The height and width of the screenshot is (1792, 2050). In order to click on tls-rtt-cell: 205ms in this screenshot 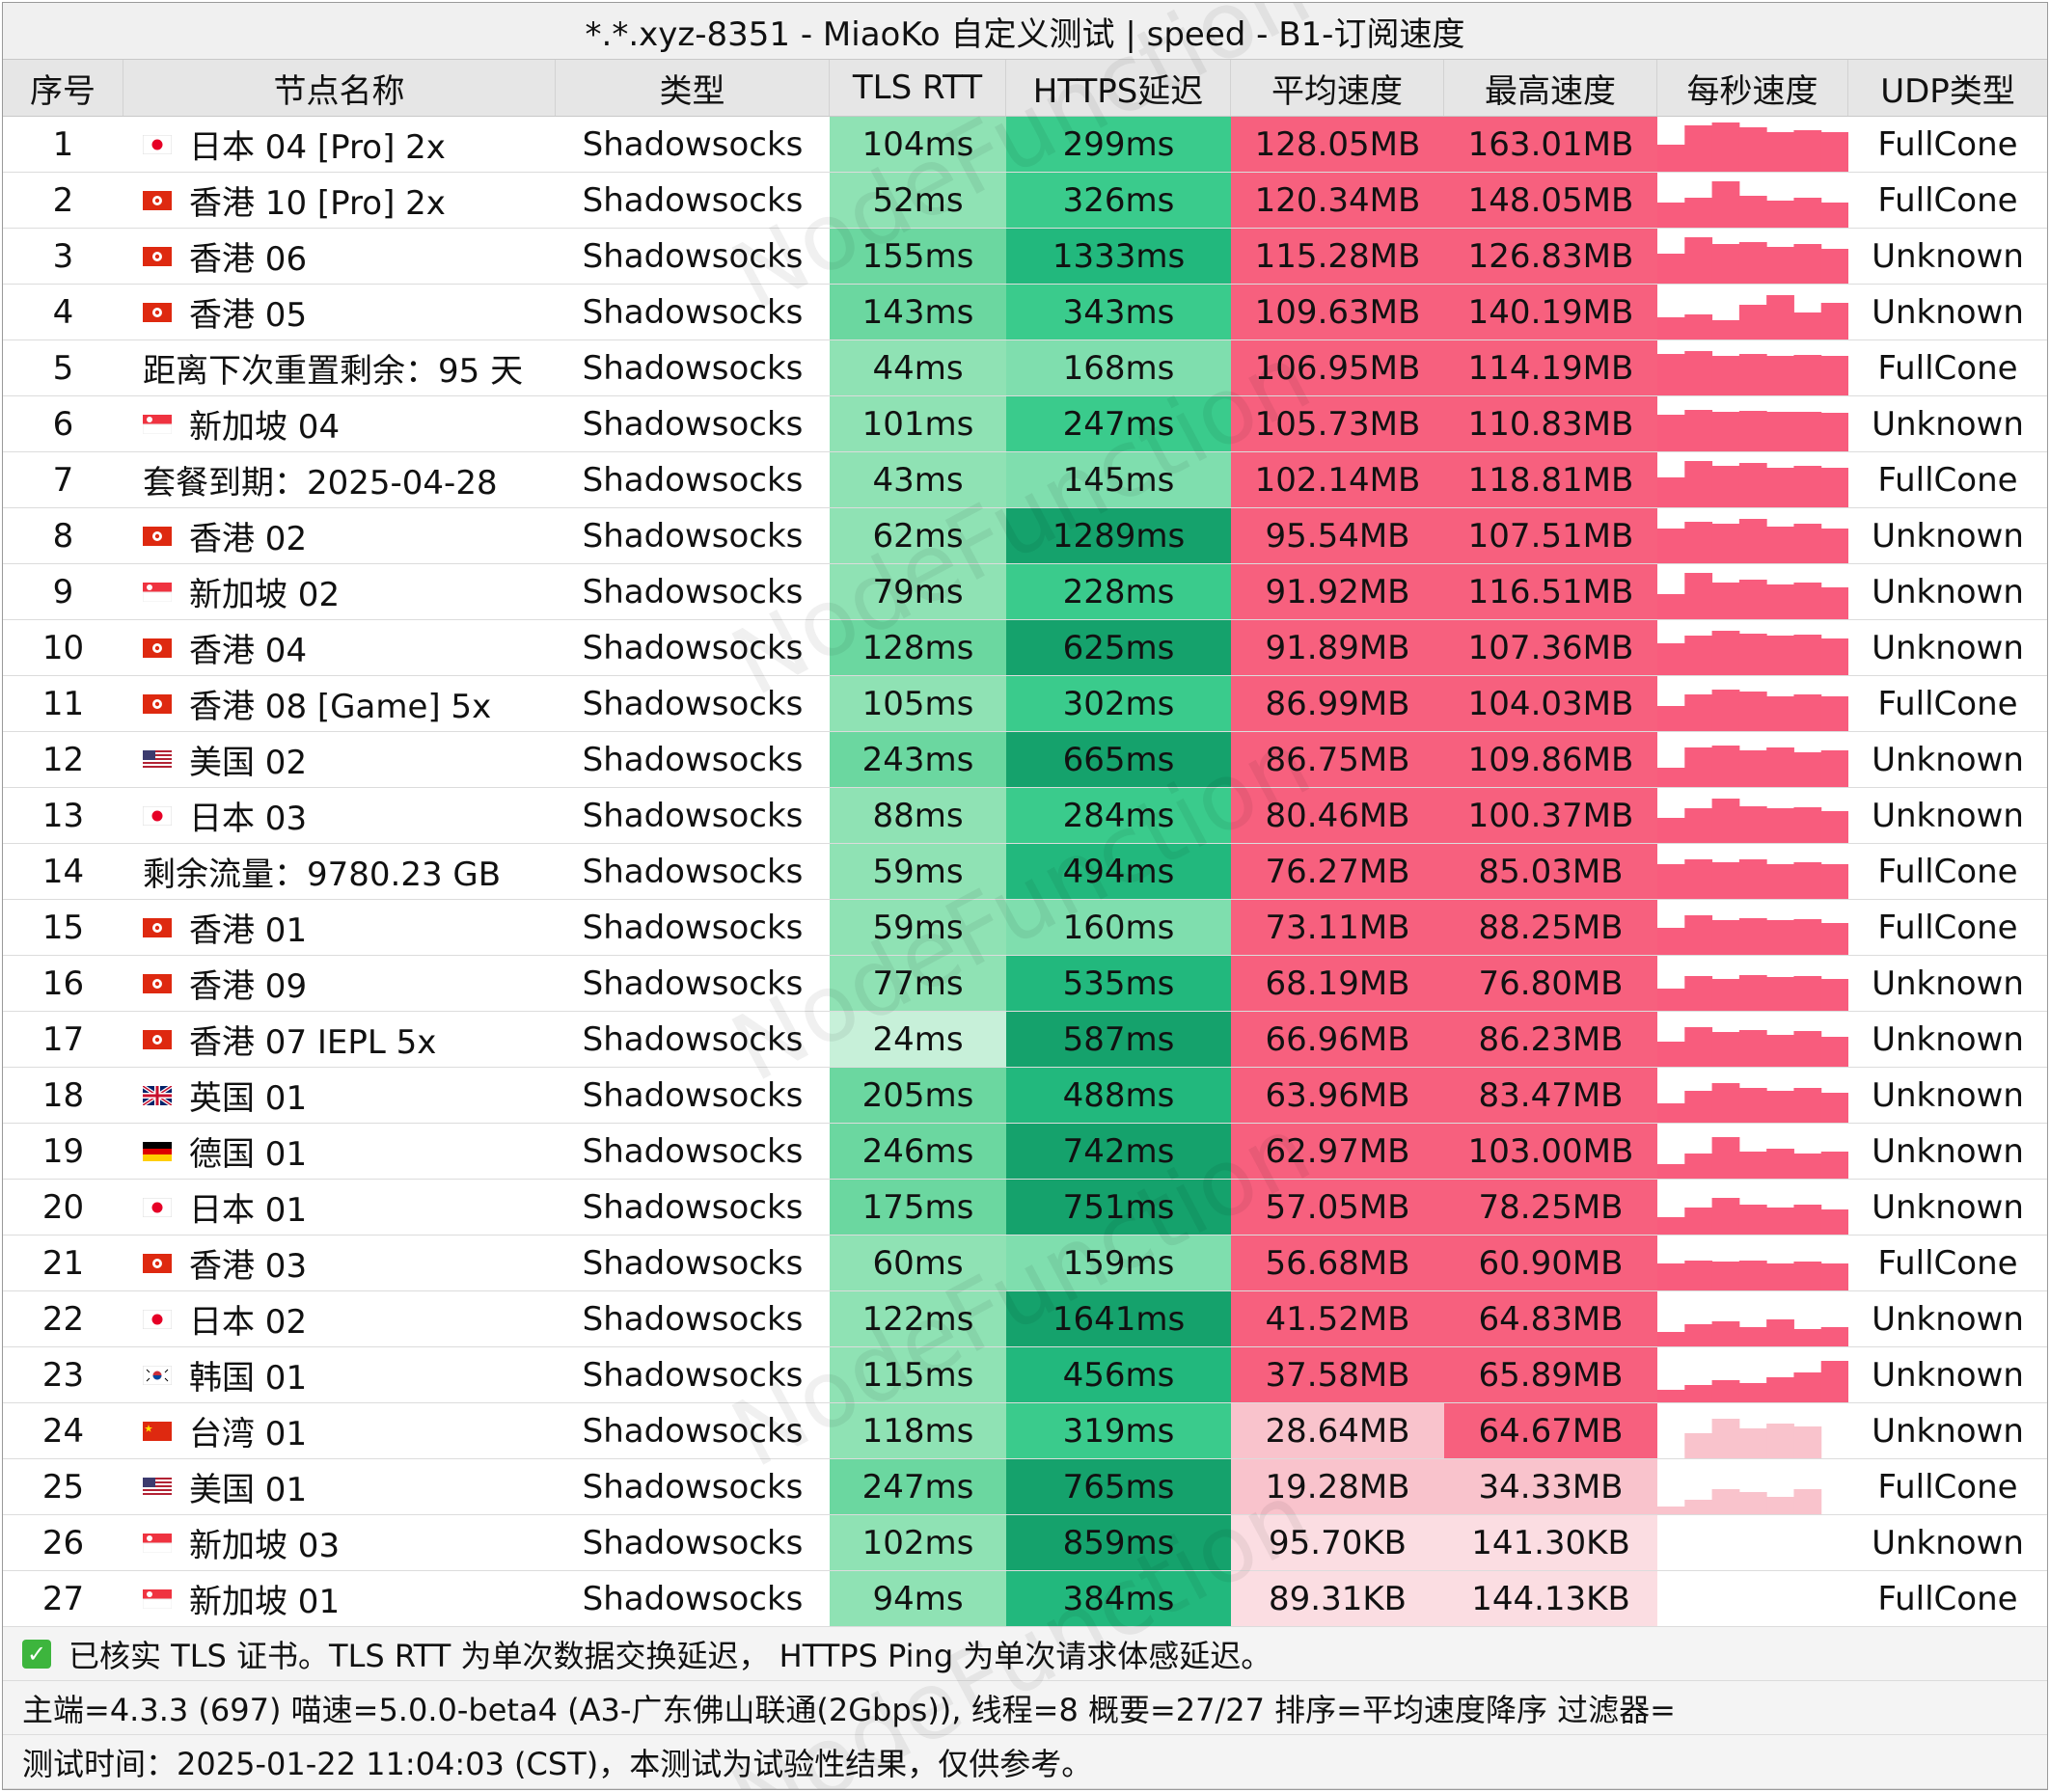, I will do `click(918, 1095)`.